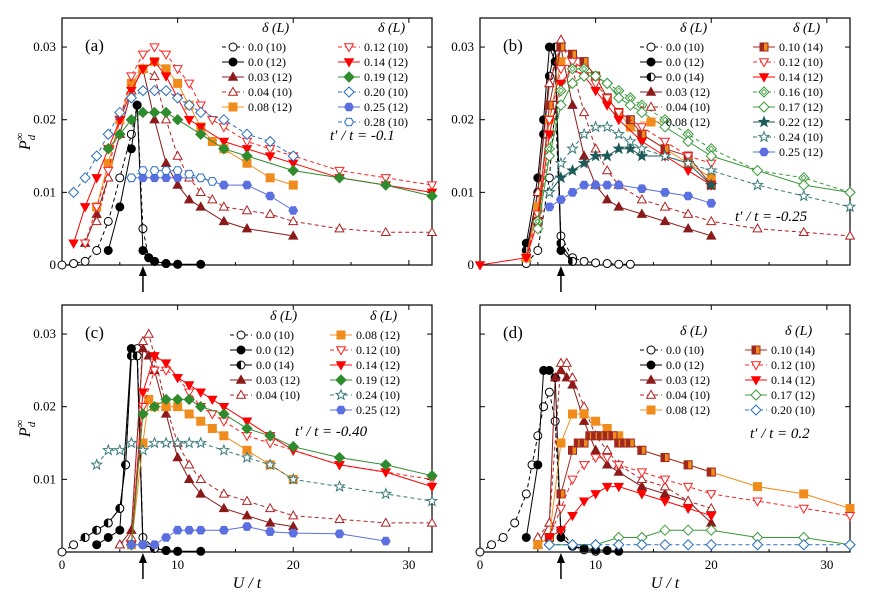  What do you see at coordinates (362, 136) in the screenshot?
I see `tprime-annotation: t′ / t = -0.1` at bounding box center [362, 136].